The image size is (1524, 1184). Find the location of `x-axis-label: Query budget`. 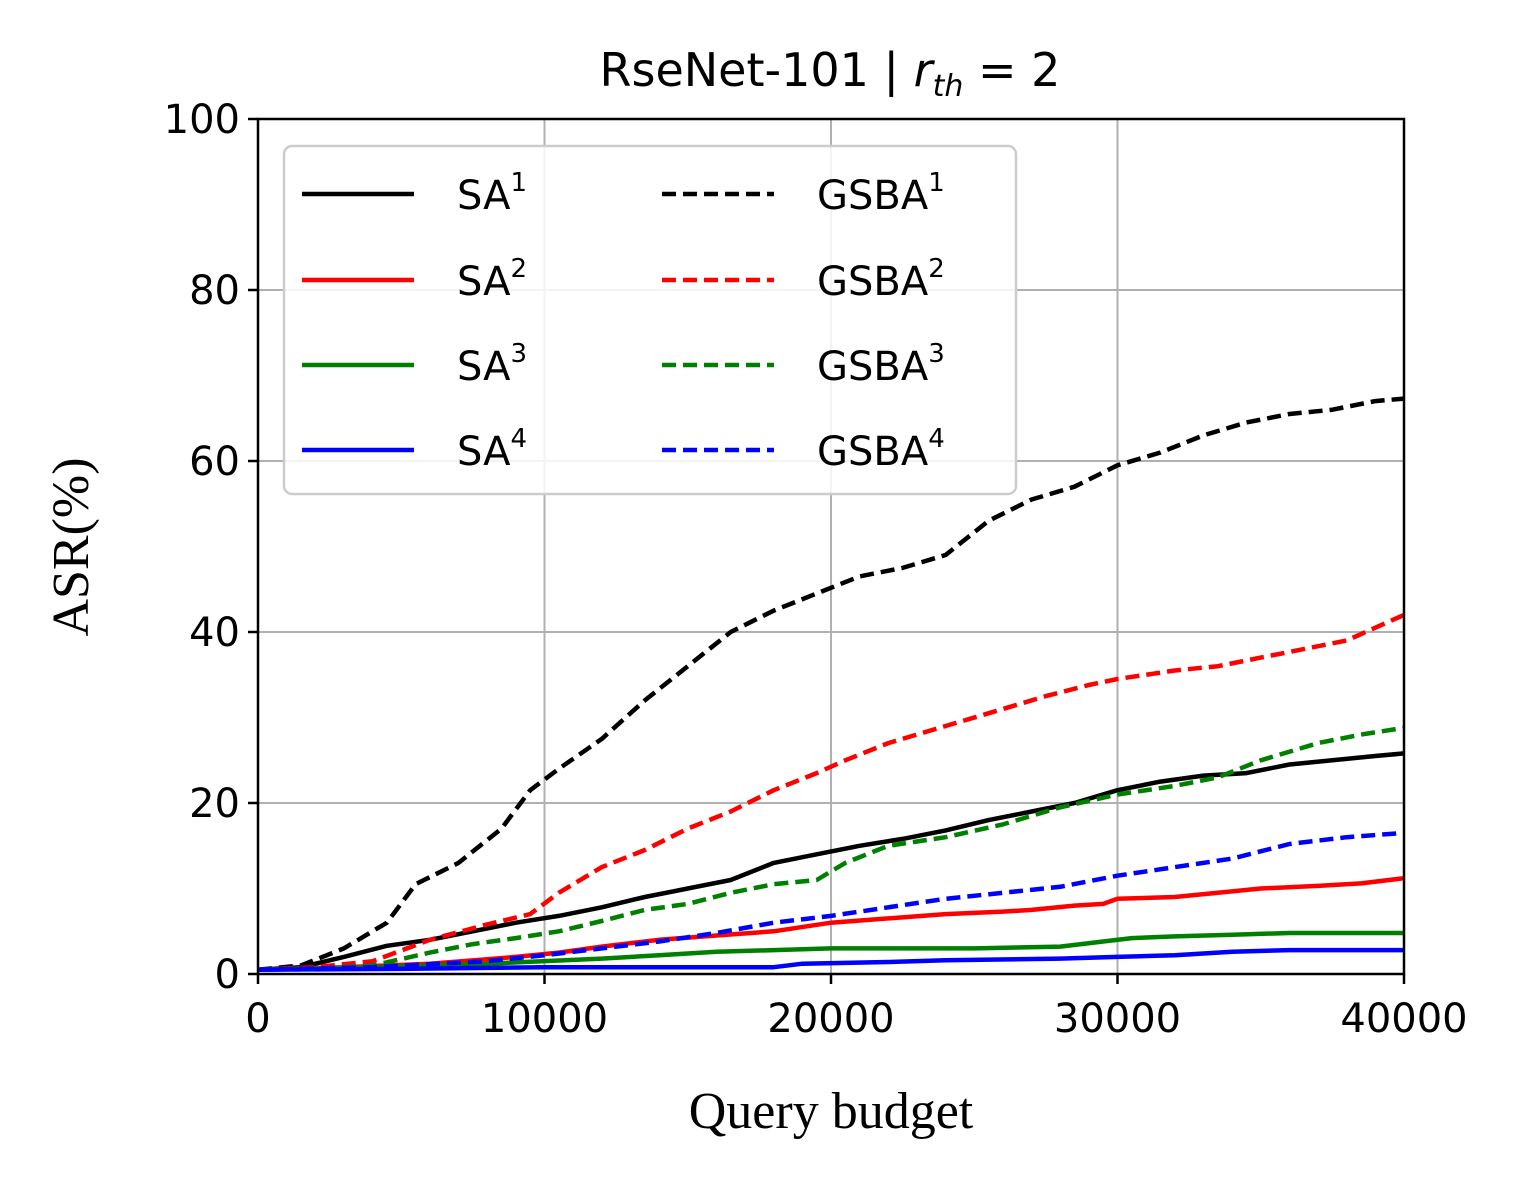

x-axis-label: Query budget is located at coordinates (831, 1111).